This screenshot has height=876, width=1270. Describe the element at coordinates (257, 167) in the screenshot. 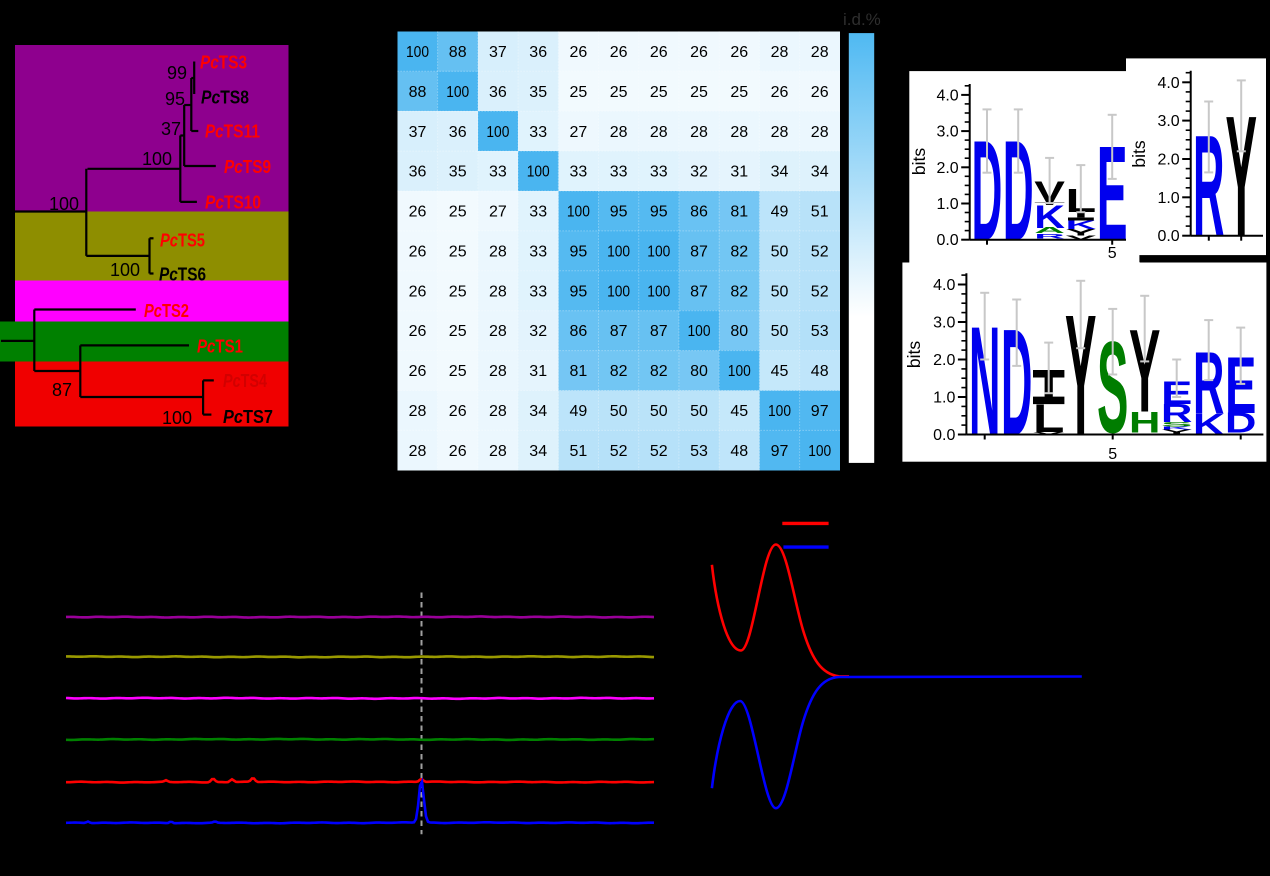

I see `svg-text: TS9` at that location.